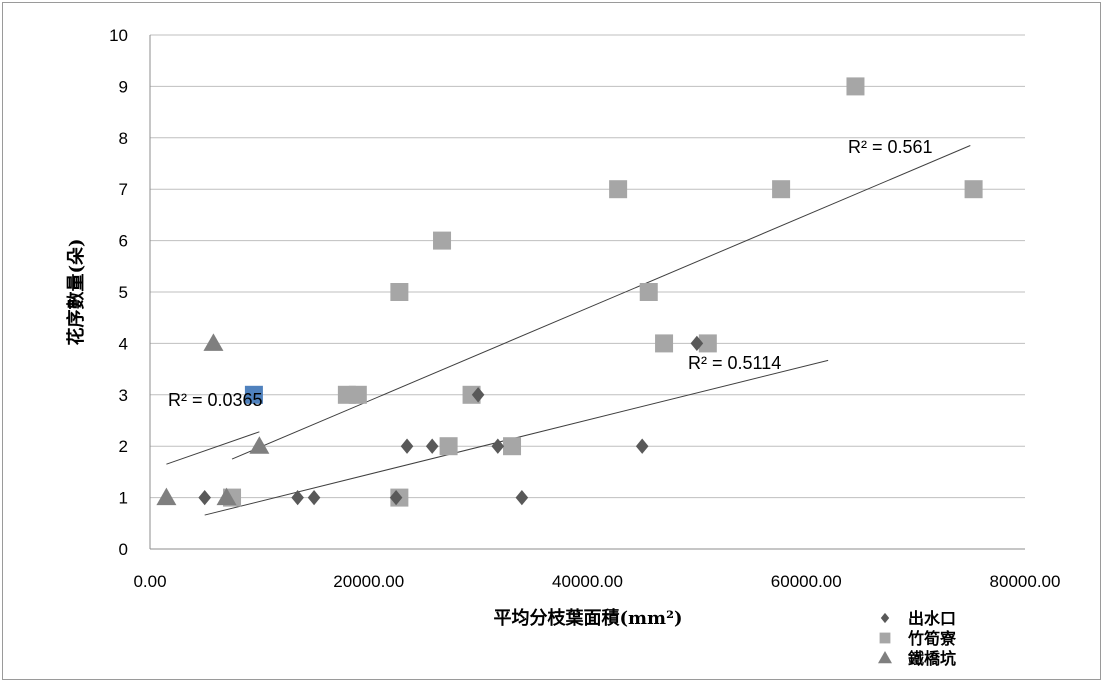  What do you see at coordinates (76, 291) in the screenshot?
I see `y-axis-title: 花序數量(朵)` at bounding box center [76, 291].